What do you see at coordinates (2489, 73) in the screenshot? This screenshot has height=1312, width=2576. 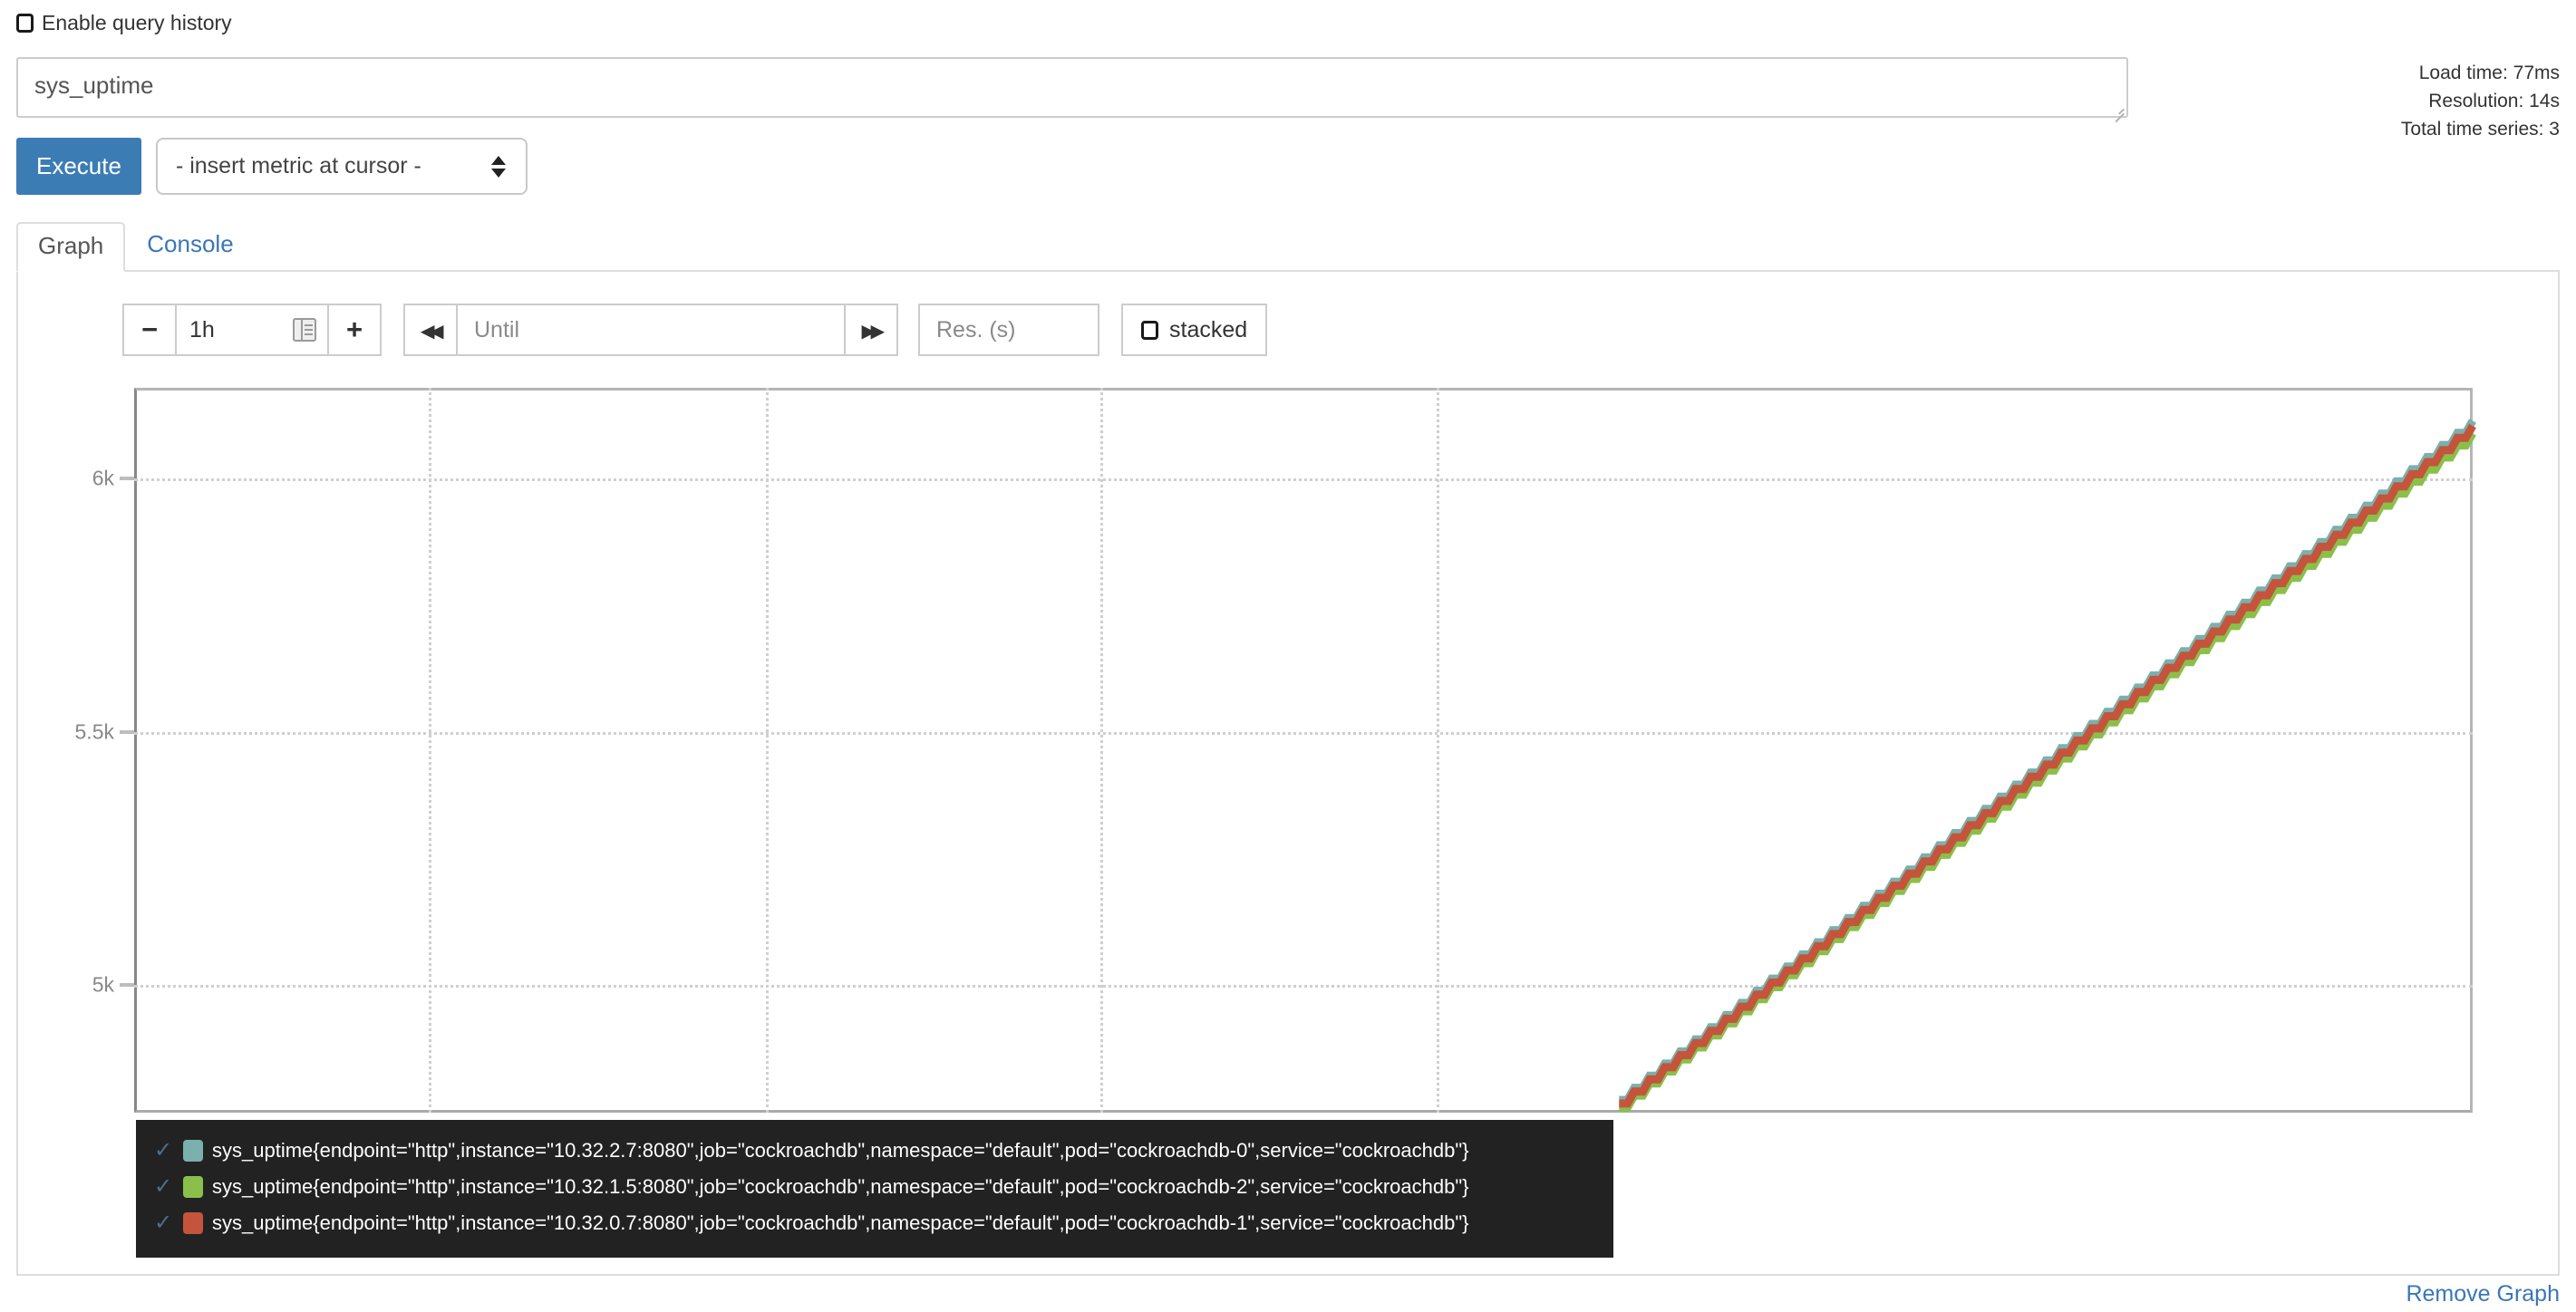 I see `load-time-text: Load time: 77ms` at bounding box center [2489, 73].